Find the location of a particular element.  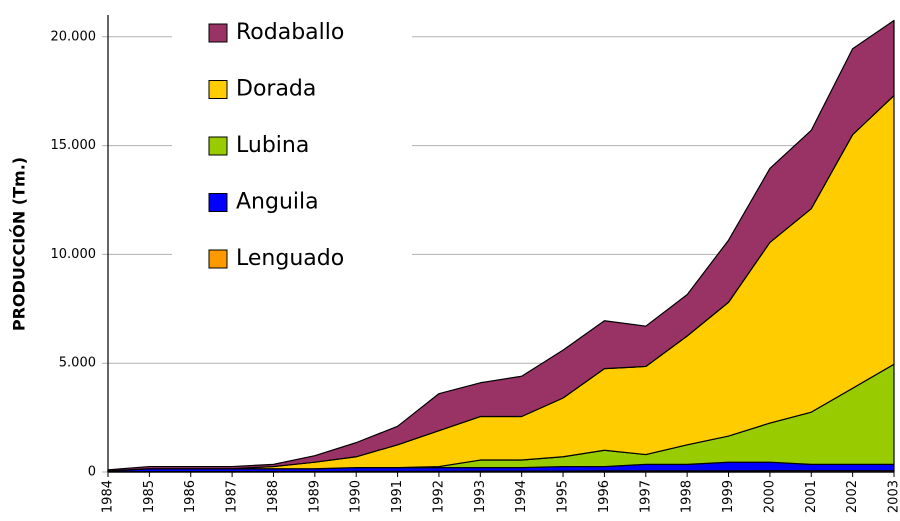

y-axis-label: PRODUCCIÓN (Tm.) is located at coordinates (19, 244).